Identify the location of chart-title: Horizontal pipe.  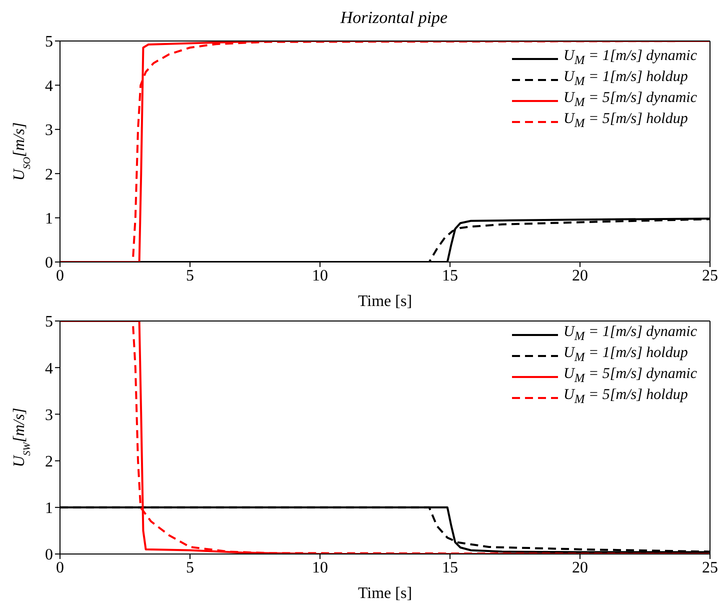
(394, 18).